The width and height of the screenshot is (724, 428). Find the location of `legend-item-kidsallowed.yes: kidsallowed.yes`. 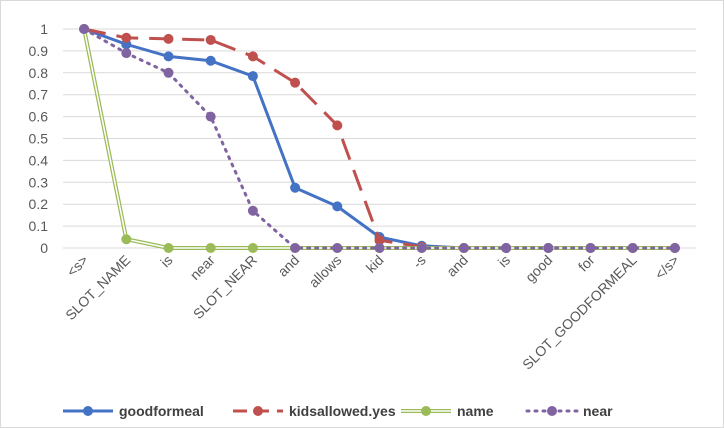

legend-item-kidsallowed.yes: kidsallowed.yes is located at coordinates (314, 411).